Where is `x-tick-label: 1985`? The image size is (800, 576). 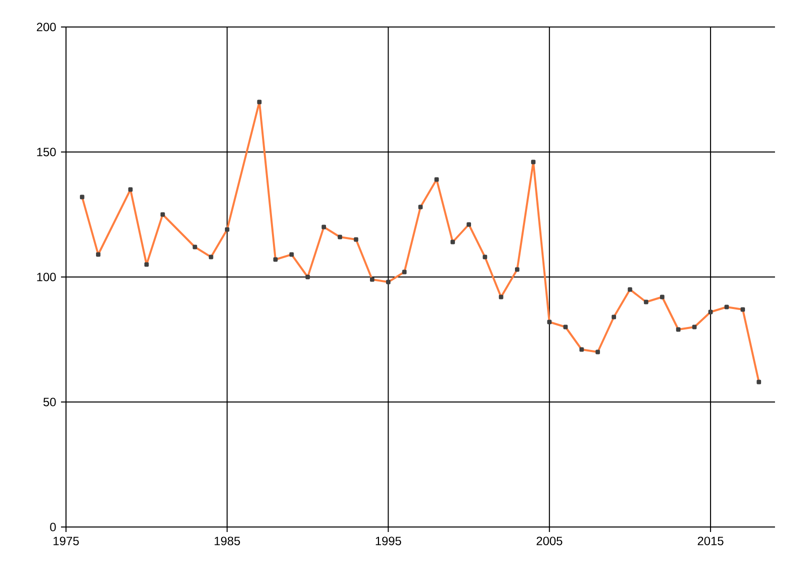
x-tick-label: 1985 is located at coordinates (227, 541).